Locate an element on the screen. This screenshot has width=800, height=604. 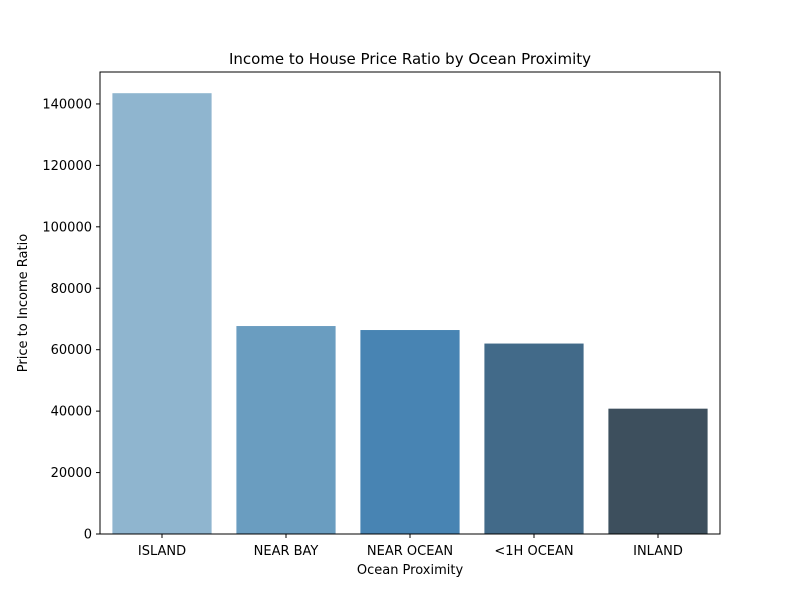
y-tick-label: 60000 is located at coordinates (71, 350).